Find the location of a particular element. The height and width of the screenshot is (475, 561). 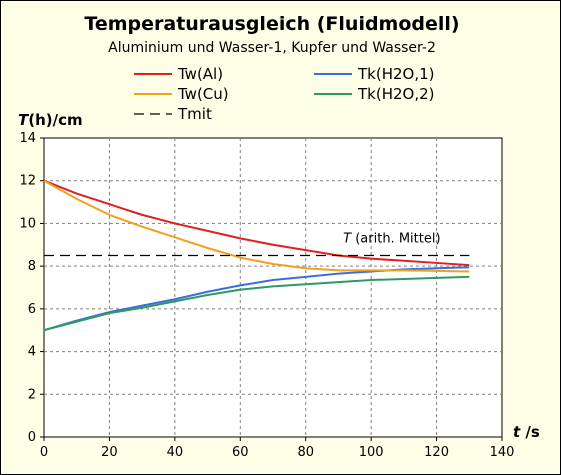

legend-label-4: Tmit is located at coordinates (194, 114).